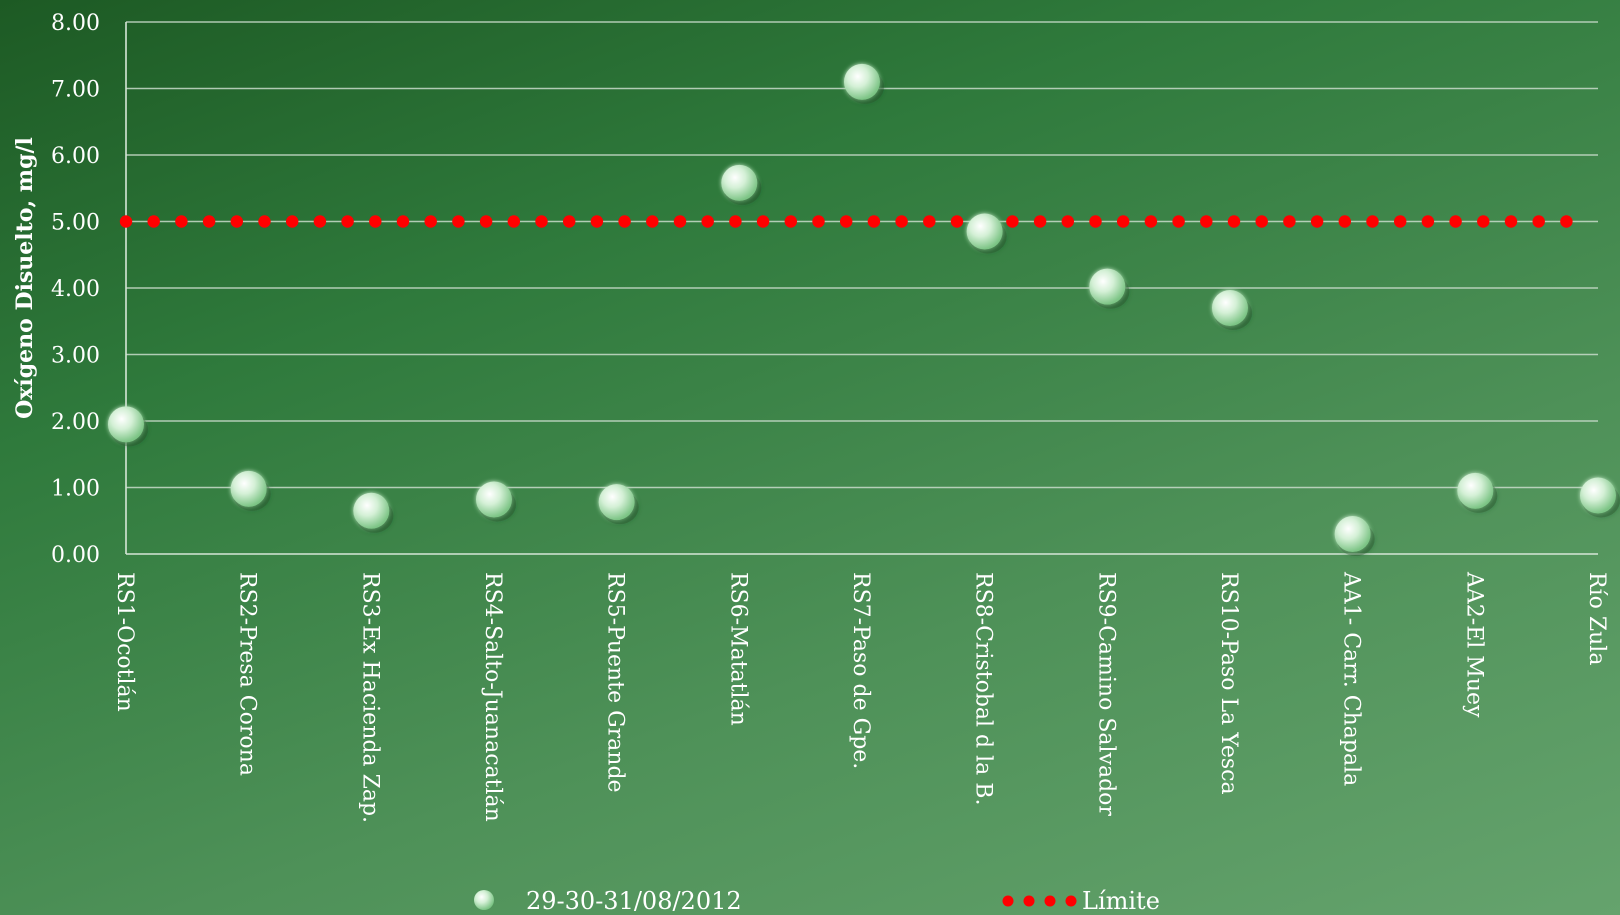 Image resolution: width=1620 pixels, height=915 pixels. What do you see at coordinates (75, 23) in the screenshot?
I see `y-tick-label: 8.00` at bounding box center [75, 23].